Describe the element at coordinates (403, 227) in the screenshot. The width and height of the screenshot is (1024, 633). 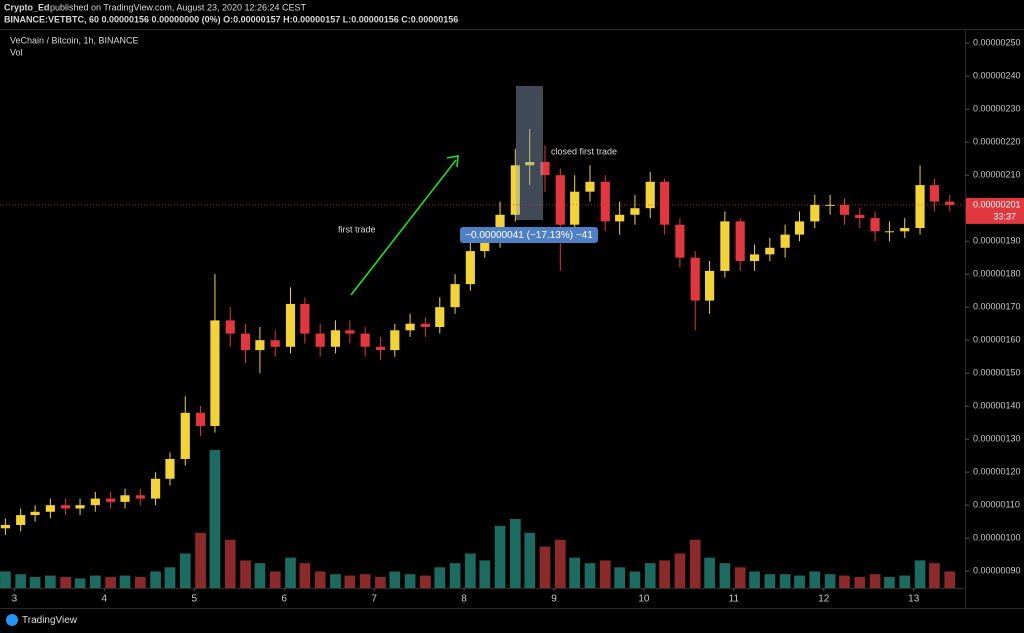
I see `arrow-line` at that location.